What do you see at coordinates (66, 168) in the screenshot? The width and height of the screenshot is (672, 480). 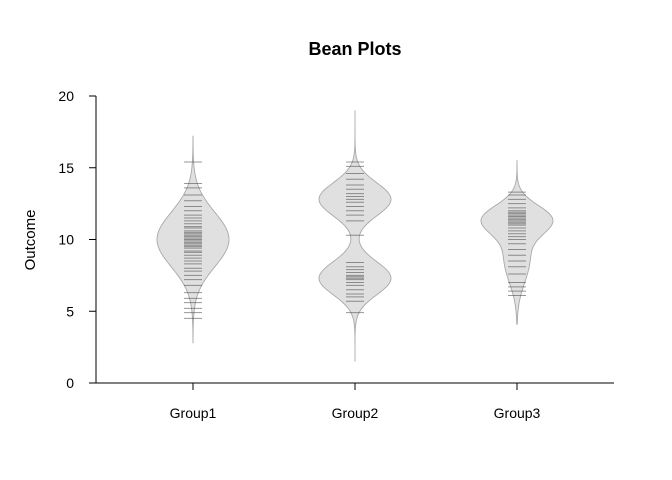 I see `y-tick-label: 15` at bounding box center [66, 168].